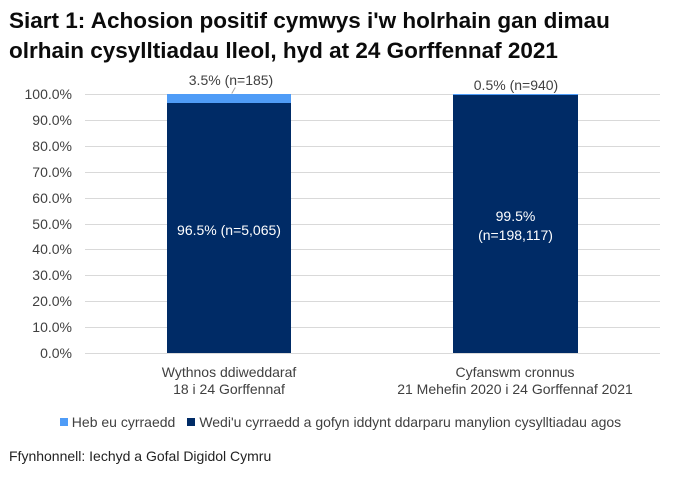 This screenshot has width=681, height=482. I want to click on legend-label: Heb eu cyrraedd, so click(123, 422).